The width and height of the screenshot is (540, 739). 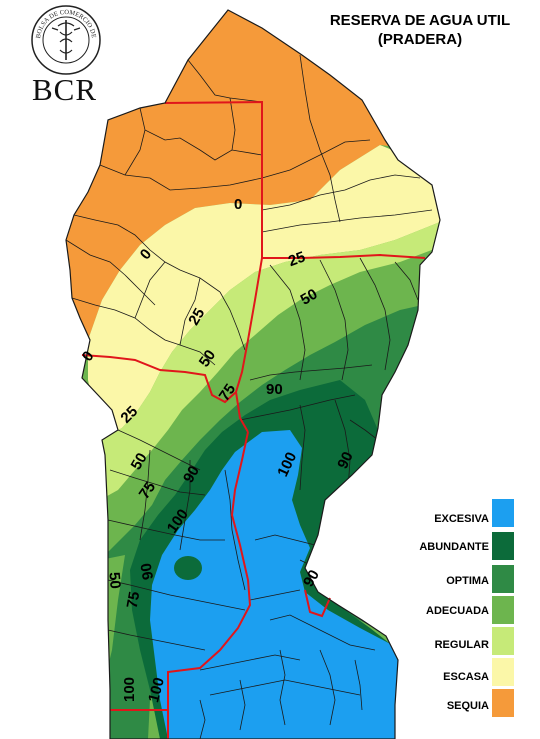 I want to click on legend-swatch-excesiva, so click(x=503, y=513).